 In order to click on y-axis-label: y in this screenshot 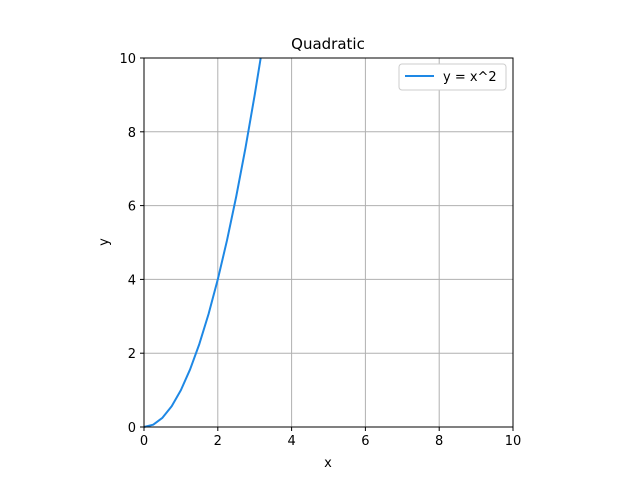, I will do `click(104, 242)`.